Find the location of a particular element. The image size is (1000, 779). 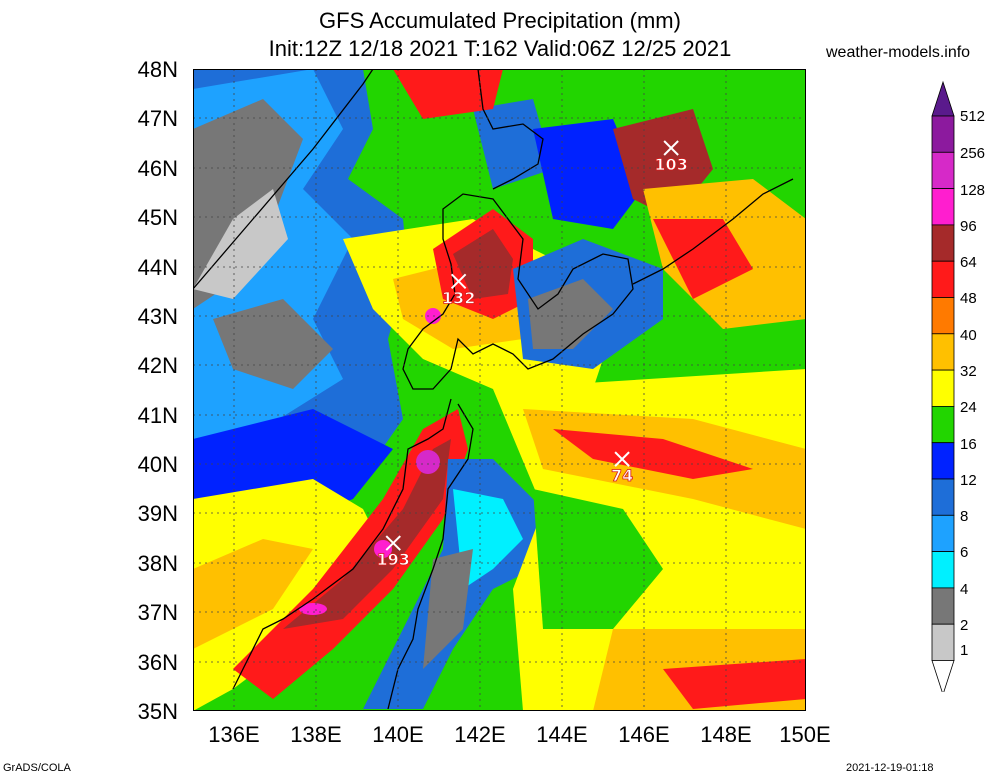

lat-label: 43N is located at coordinates (157, 316).